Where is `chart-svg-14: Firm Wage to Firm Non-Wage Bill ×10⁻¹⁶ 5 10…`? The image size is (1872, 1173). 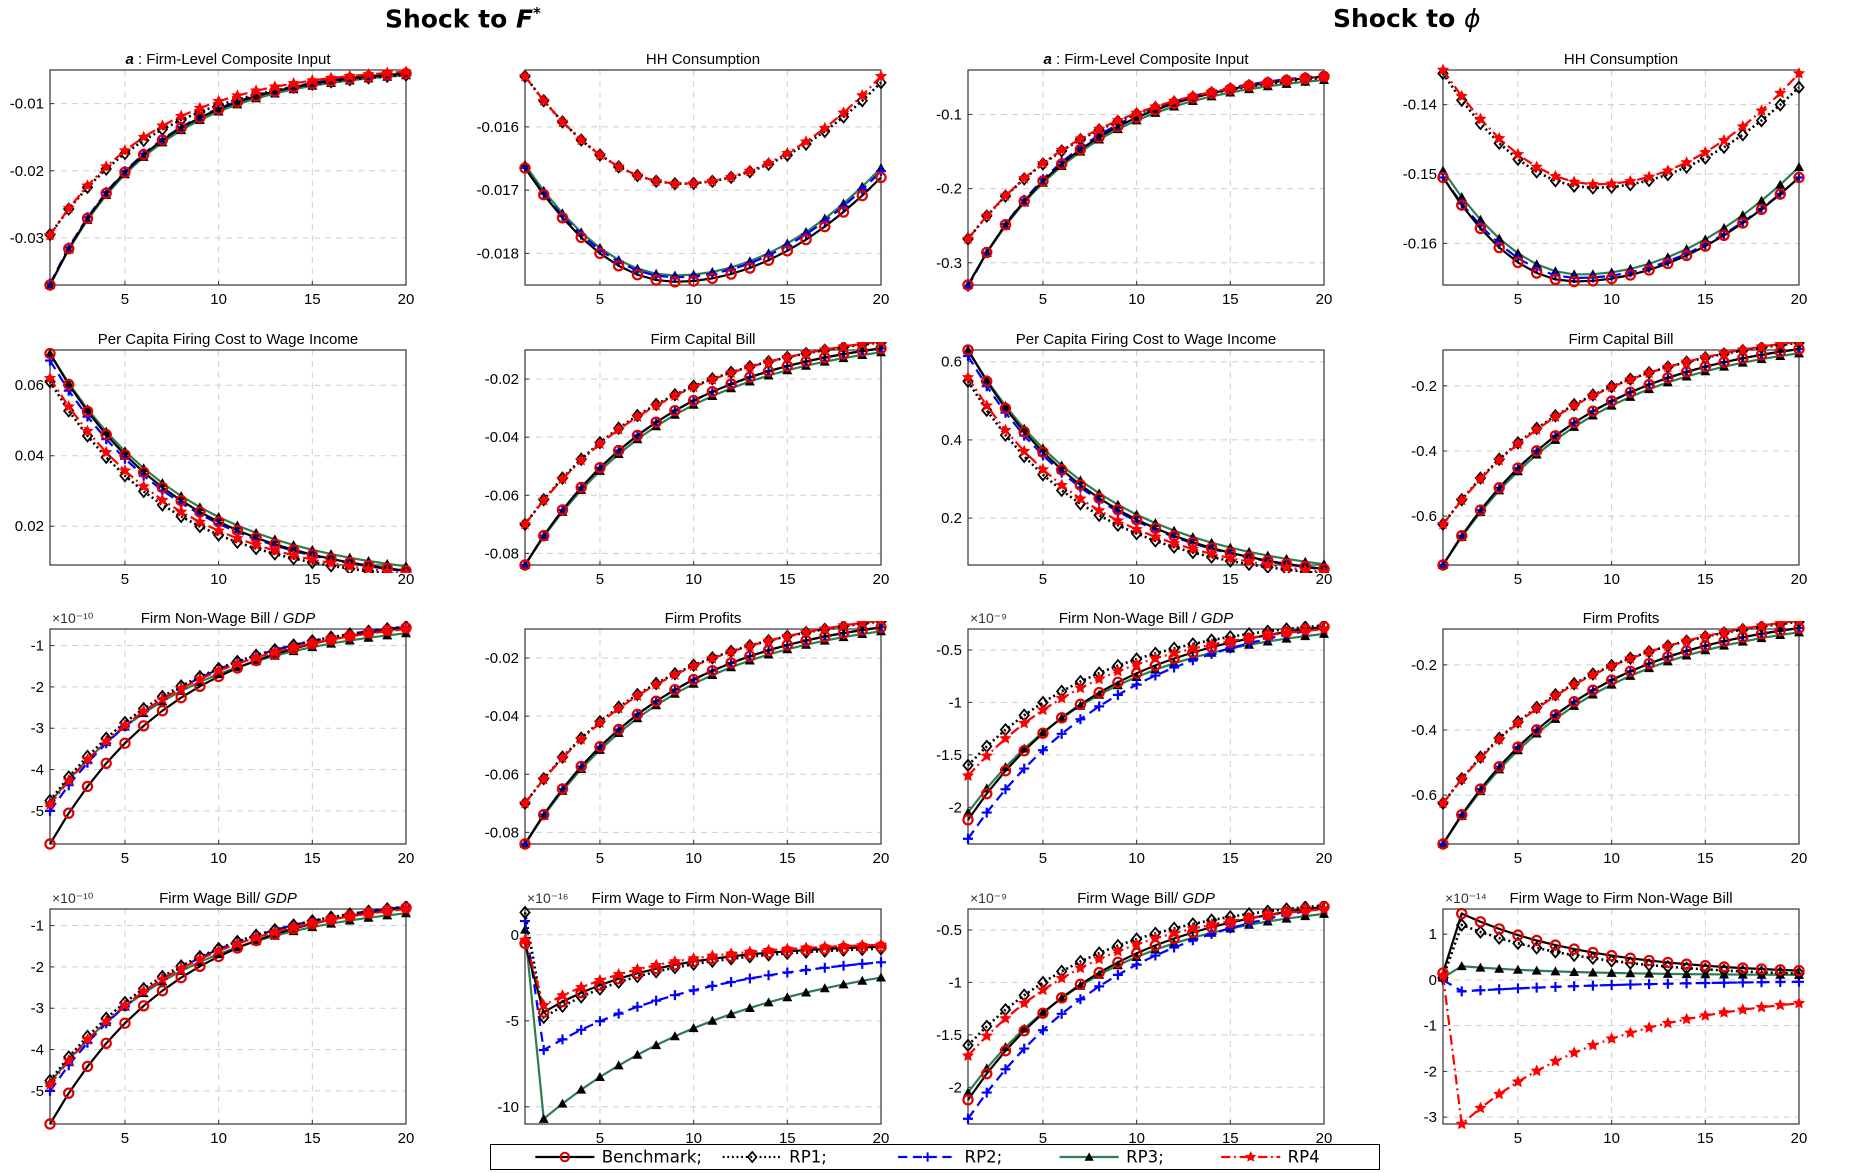 chart-svg-14: Firm Wage to Firm Non-Wage Bill ×10⁻¹⁶ 5 10… is located at coordinates (693, 1018).